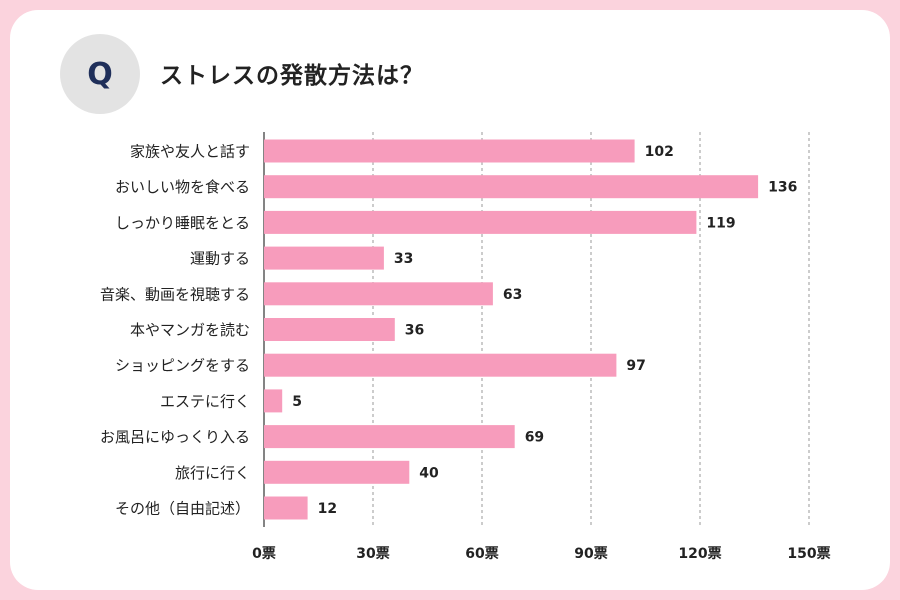  What do you see at coordinates (481, 554) in the screenshot?
I see `x-tick-label: 60票` at bounding box center [481, 554].